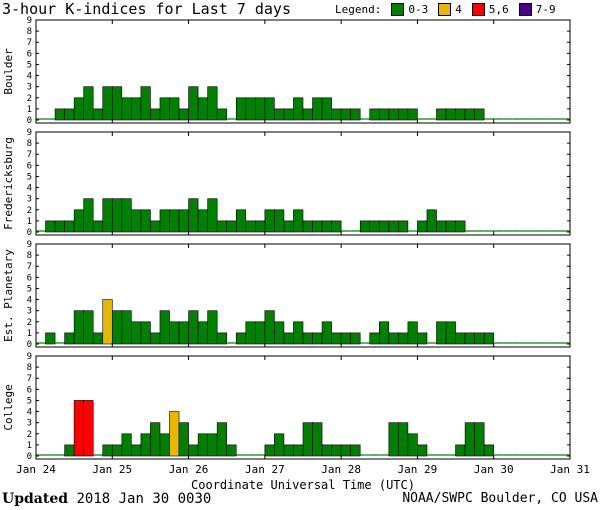 Image resolution: width=600 pixels, height=510 pixels. Describe the element at coordinates (146, 9) in the screenshot. I see `chart-title: 3-hour K-indices for Last 7 days` at that location.